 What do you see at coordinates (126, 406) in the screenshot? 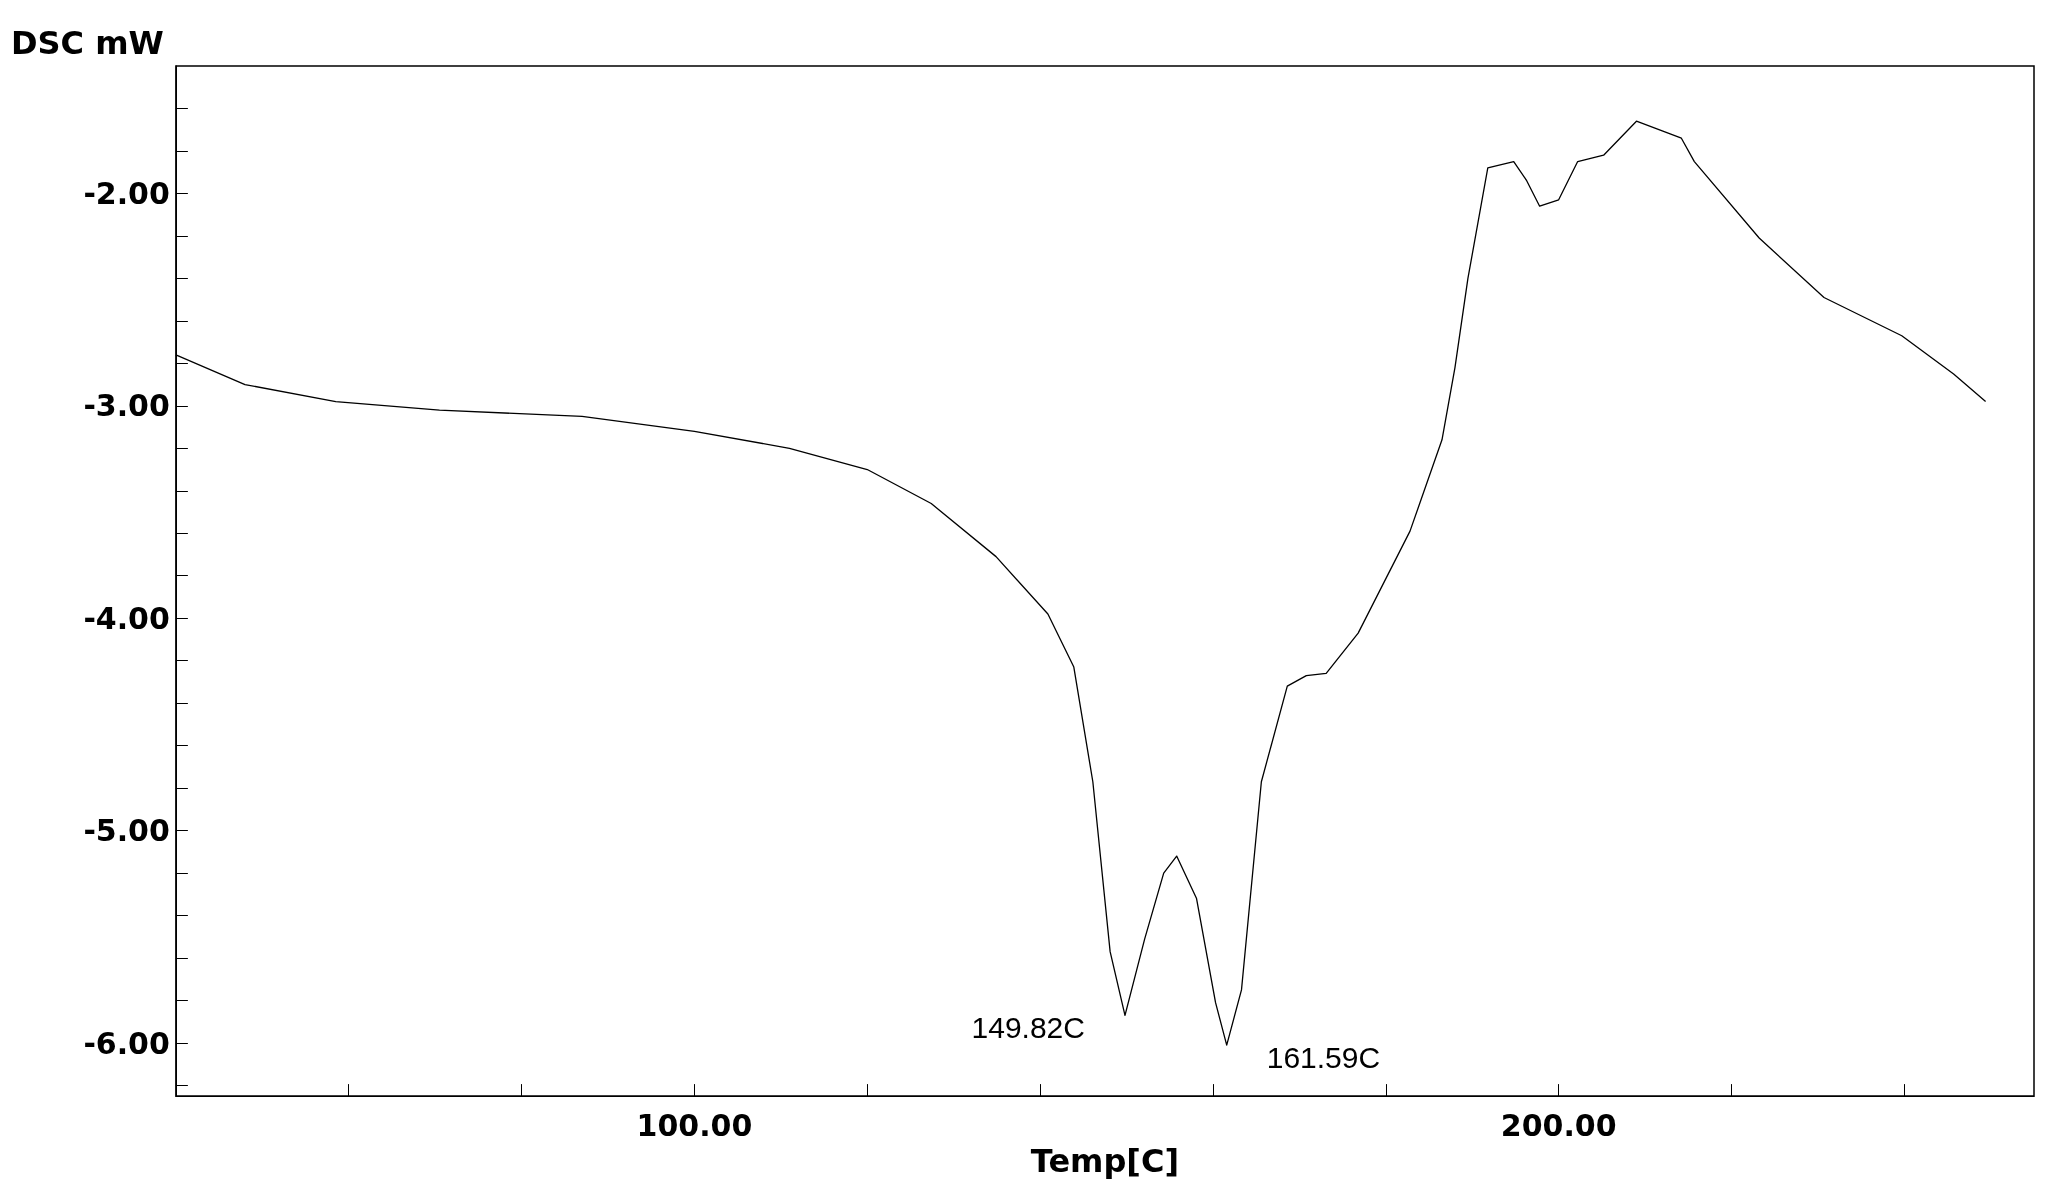
I see `y-tick-label: -3.00` at bounding box center [126, 406].